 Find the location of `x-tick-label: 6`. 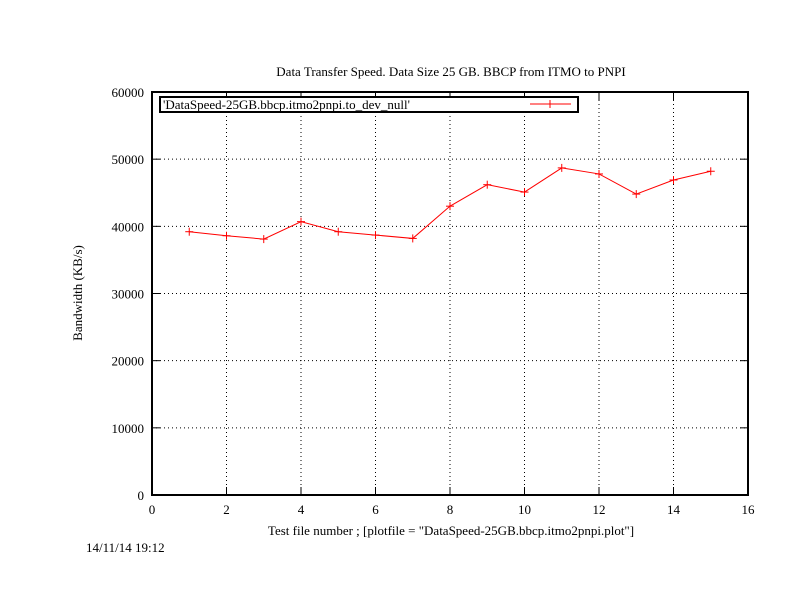

x-tick-label: 6 is located at coordinates (375, 509).